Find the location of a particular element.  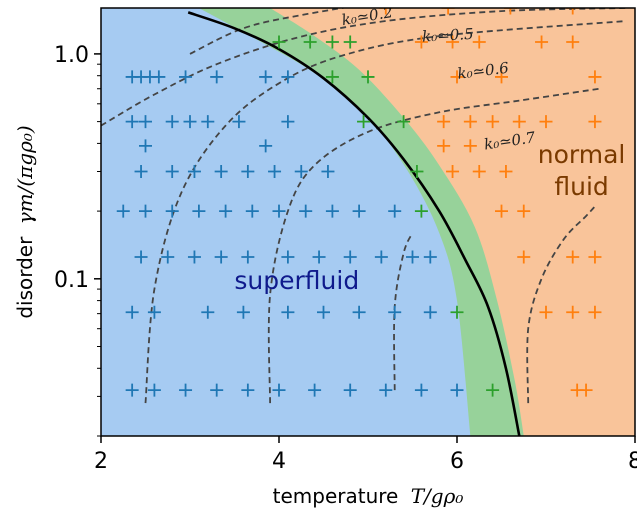

x-axis-label-prefix: temperature is located at coordinates (336, 496).